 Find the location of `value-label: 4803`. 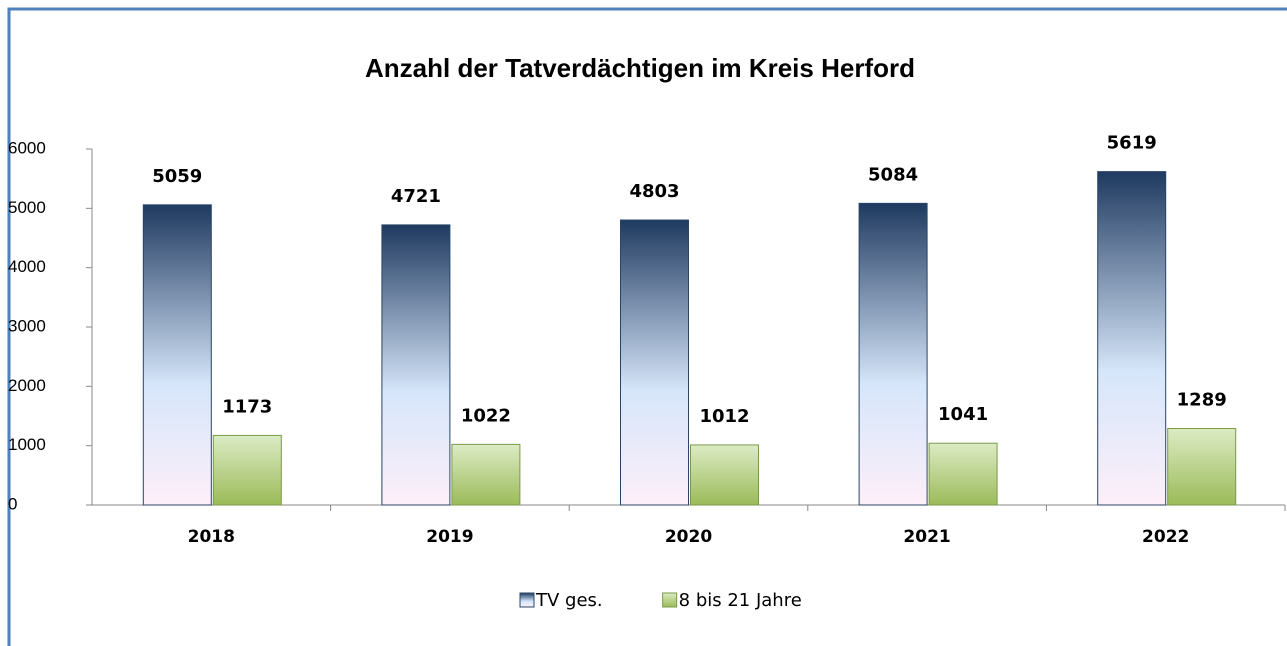

value-label: 4803 is located at coordinates (654, 191).